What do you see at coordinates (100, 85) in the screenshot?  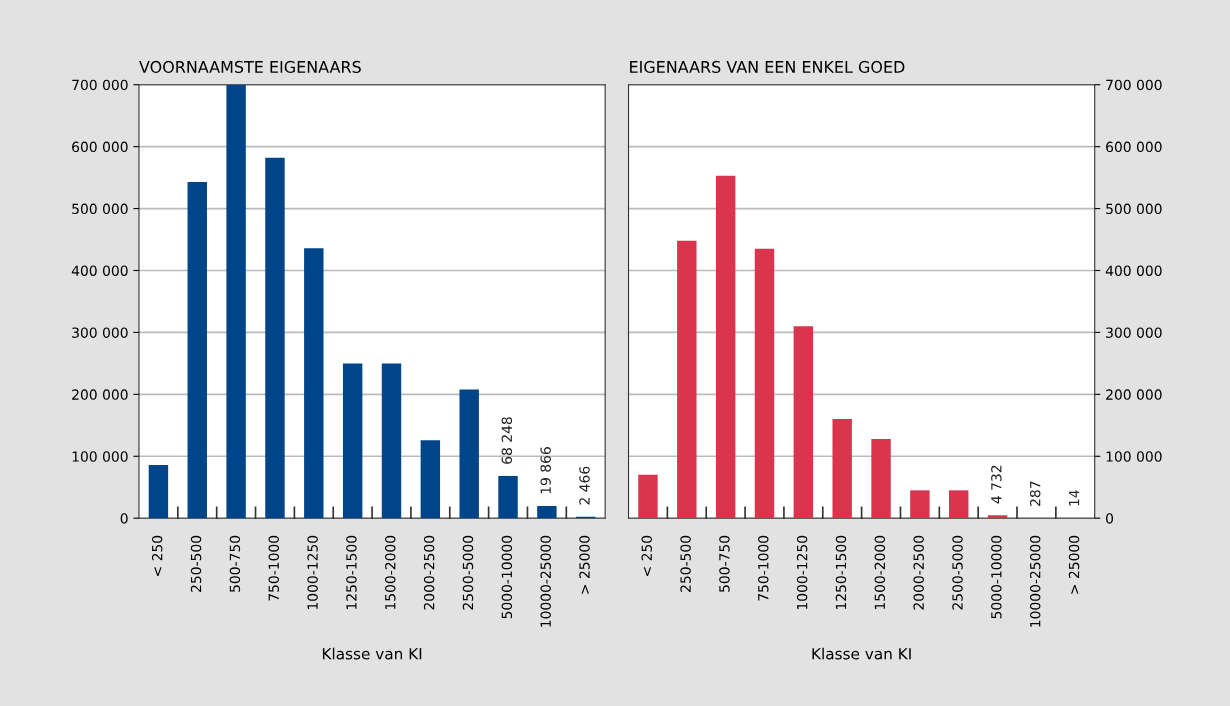 I see `y-tick-label: 700 000` at bounding box center [100, 85].